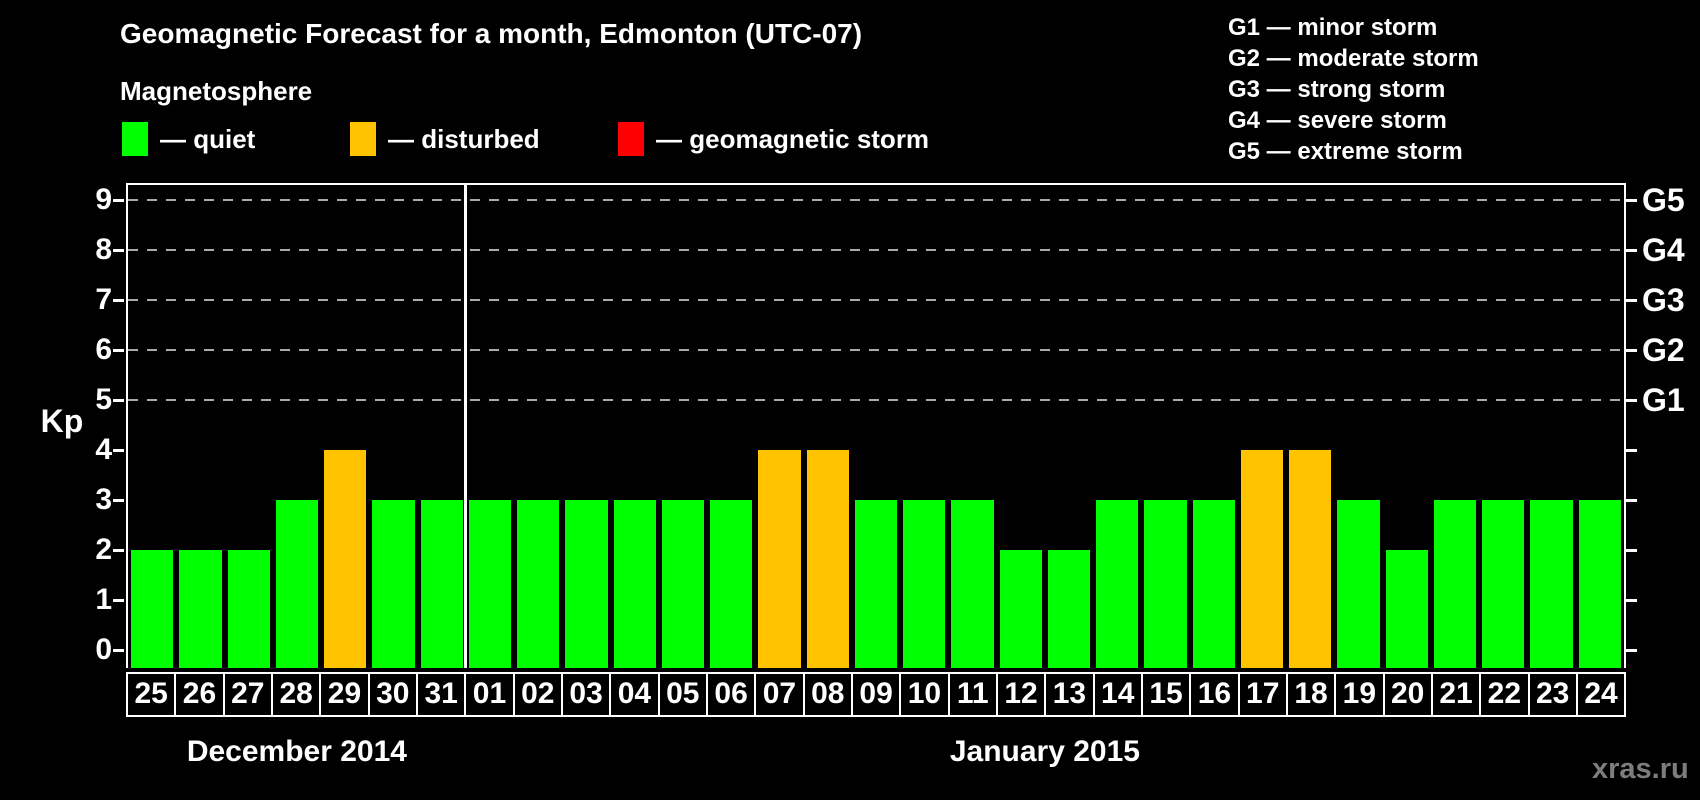 This screenshot has width=1700, height=800. What do you see at coordinates (1337, 120) in the screenshot?
I see `g-scale-legend-line: G4 — severe storm` at bounding box center [1337, 120].